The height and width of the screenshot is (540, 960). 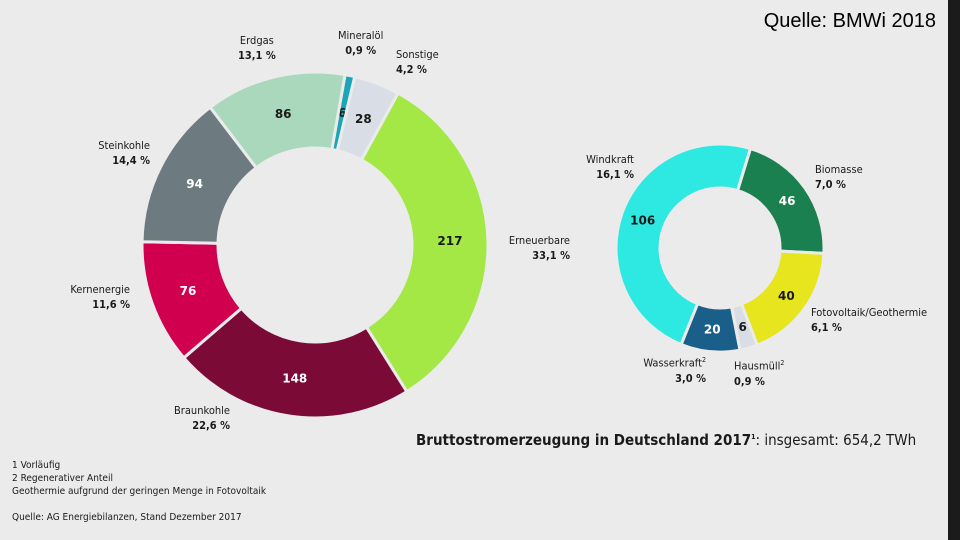 What do you see at coordinates (839, 177) in the screenshot?
I see `label-biomasse: Biomasse 7,0 %` at bounding box center [839, 177].